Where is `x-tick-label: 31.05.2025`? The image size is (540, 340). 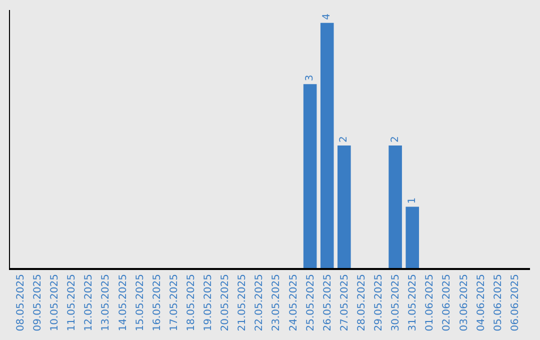
x-tick-label: 31.05.2025 is located at coordinates (413, 303).